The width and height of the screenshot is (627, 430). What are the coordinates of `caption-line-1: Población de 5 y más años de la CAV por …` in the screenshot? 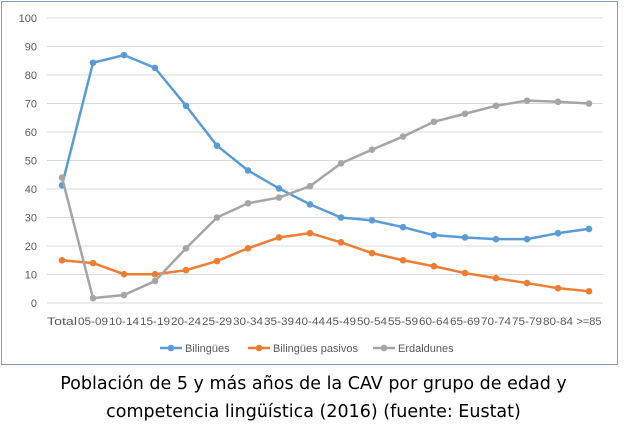 It's located at (313, 384).